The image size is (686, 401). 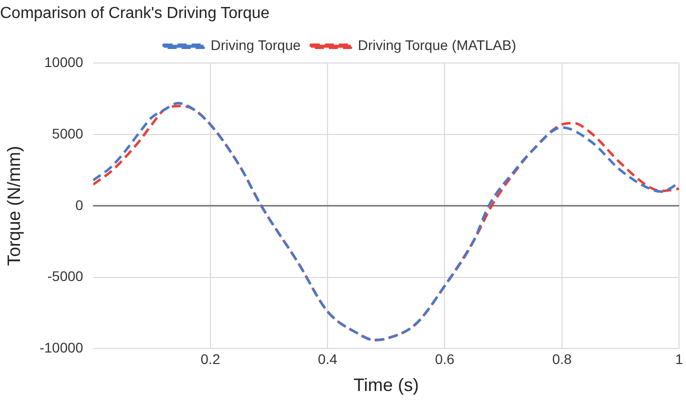 What do you see at coordinates (65, 276) in the screenshot?
I see `y-tick-label: -5000` at bounding box center [65, 276].